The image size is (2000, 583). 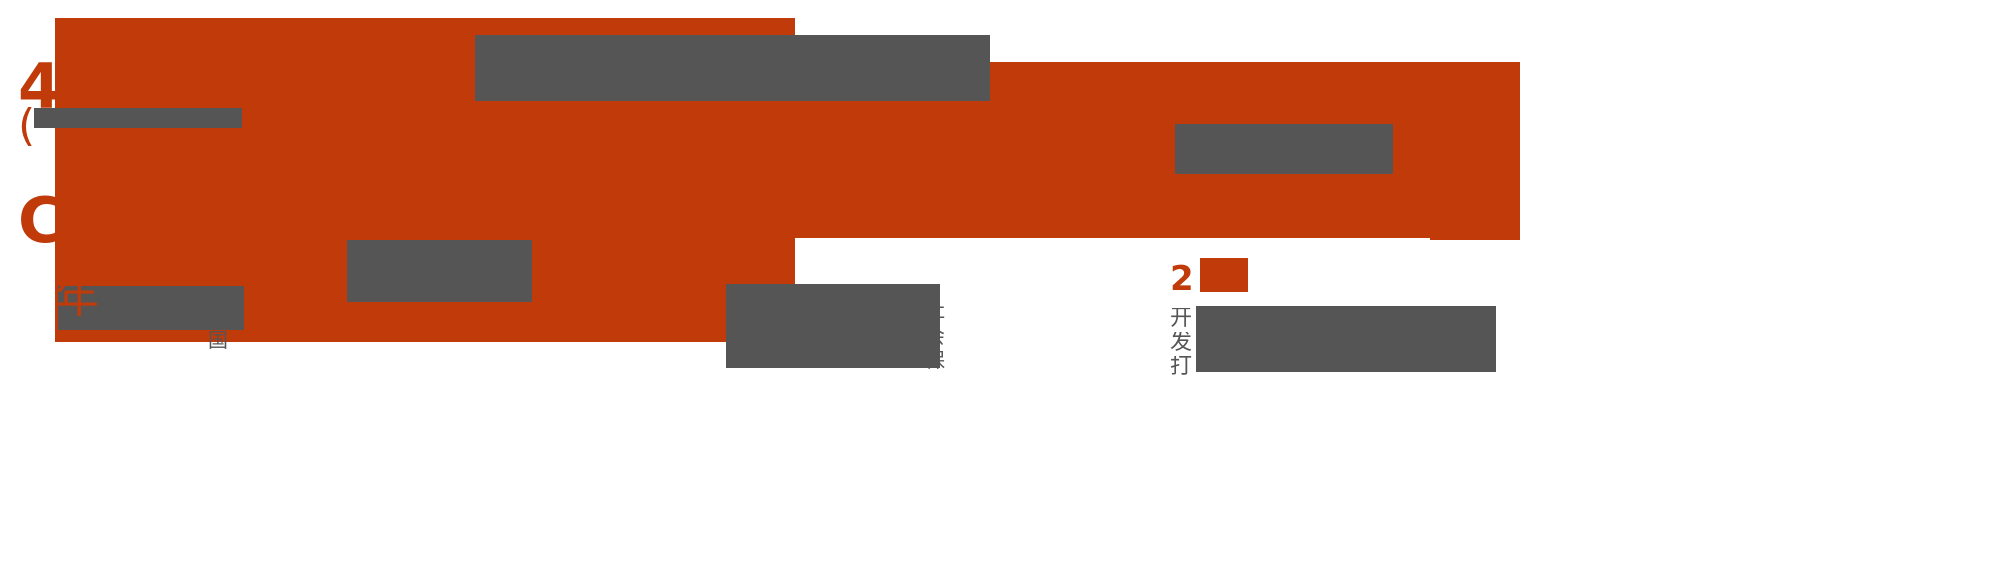 I want to click on text-fragment-bottom-center-2: 会, so click(x=935, y=336).